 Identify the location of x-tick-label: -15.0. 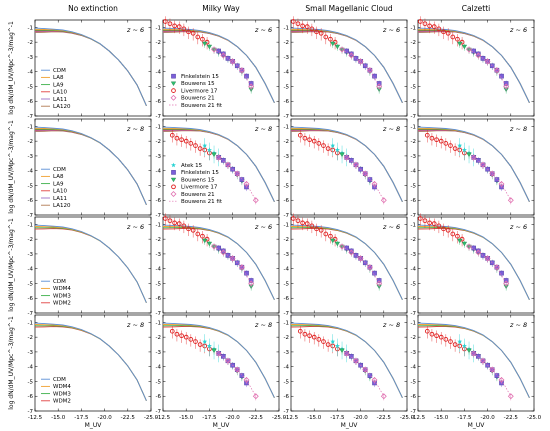
(441, 418).